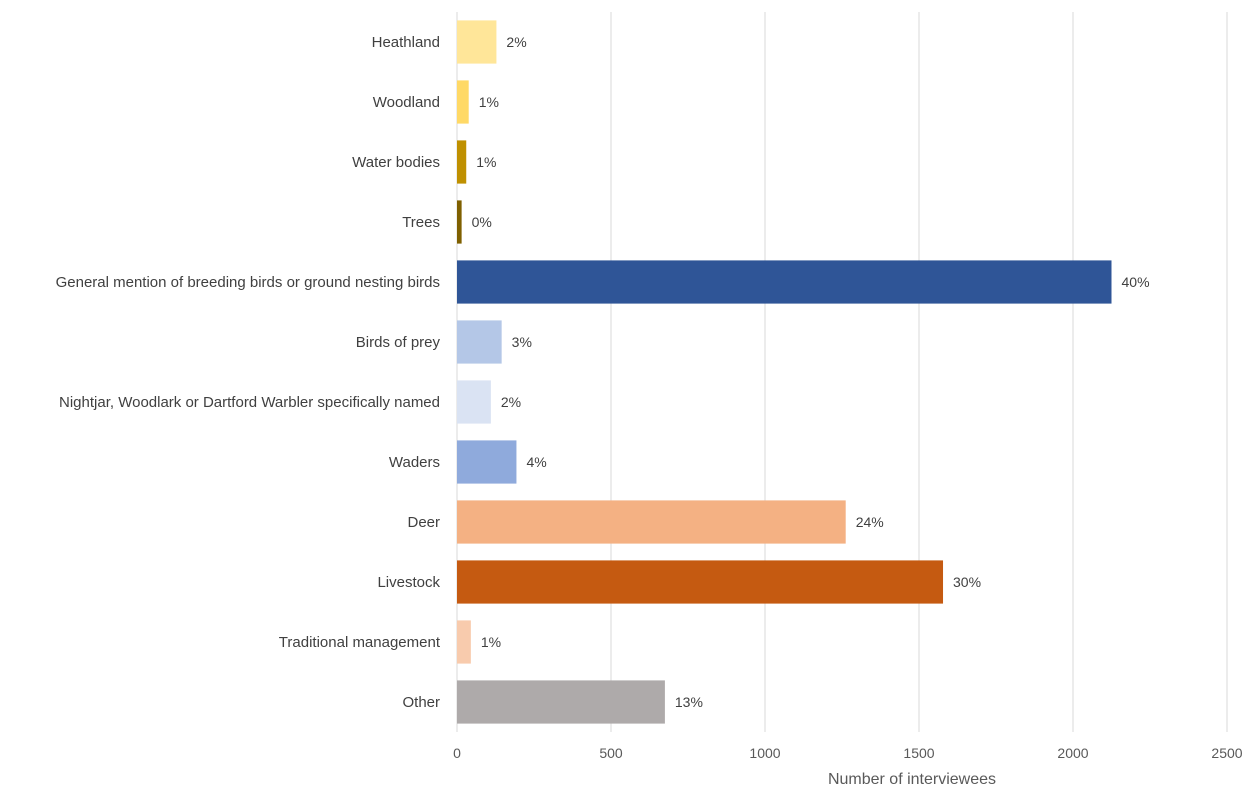 Image resolution: width=1255 pixels, height=792 pixels. What do you see at coordinates (408, 582) in the screenshot?
I see `category-label: Livestock` at bounding box center [408, 582].